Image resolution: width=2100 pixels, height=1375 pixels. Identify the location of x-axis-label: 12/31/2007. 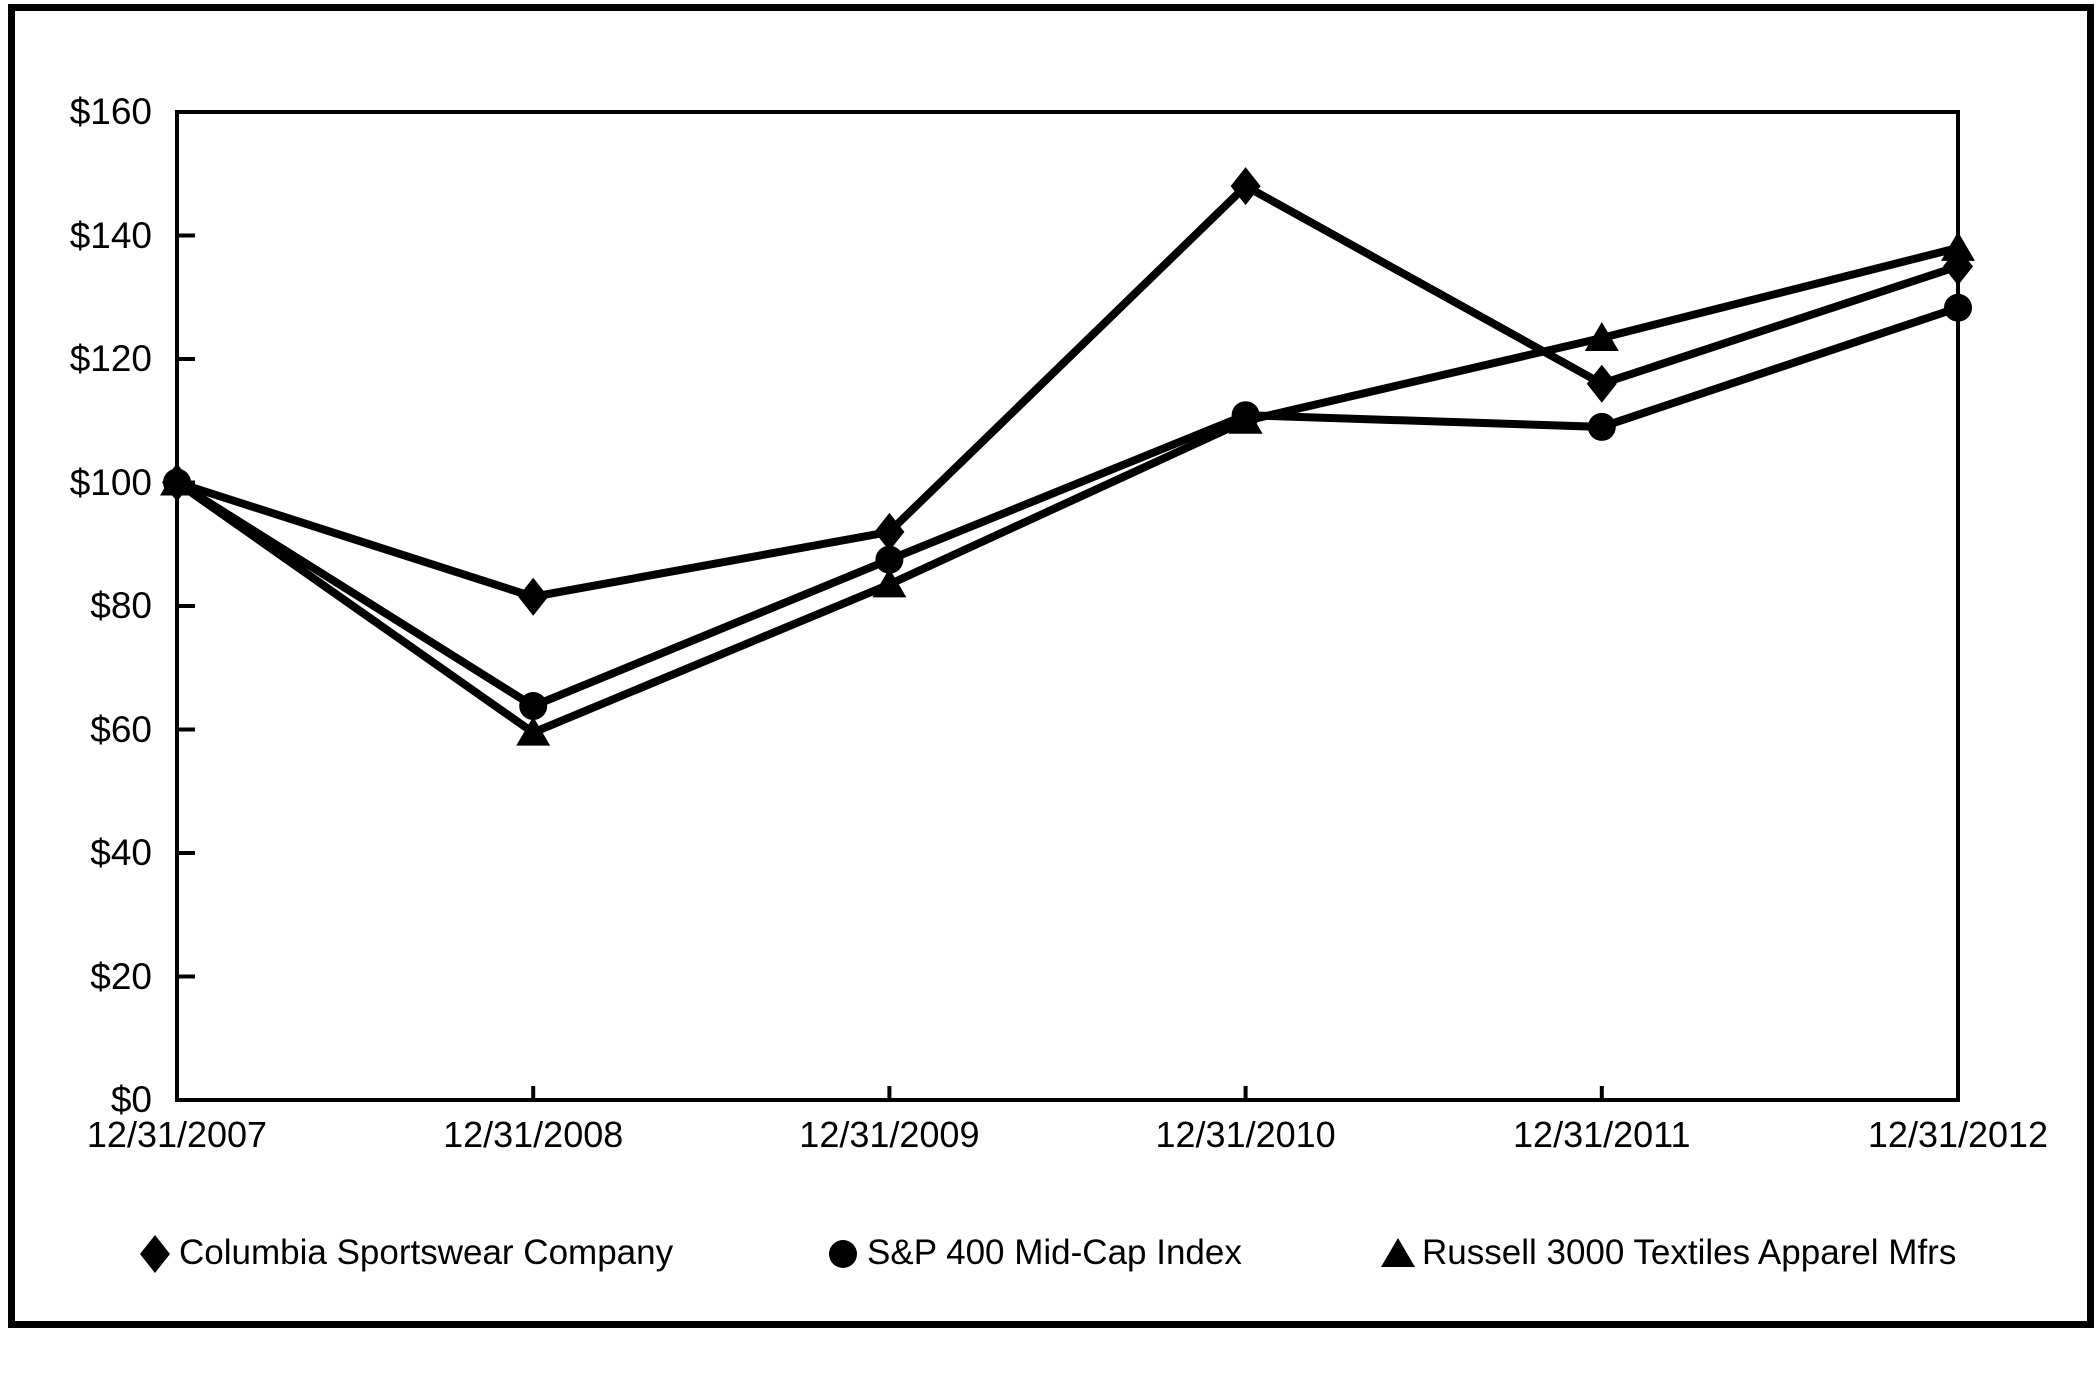
(177, 1134).